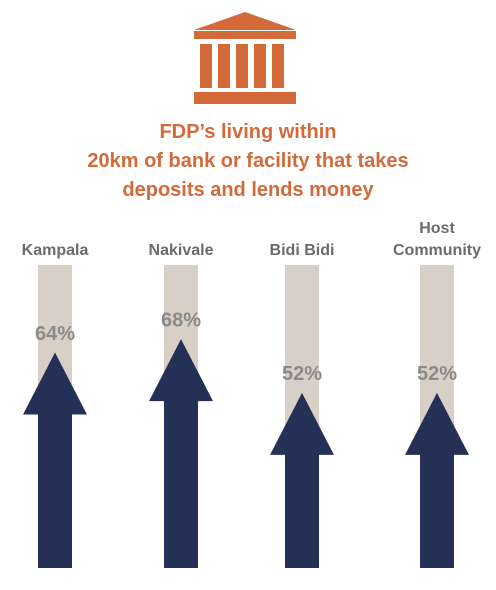  What do you see at coordinates (437, 239) in the screenshot?
I see `category-label: Host Community` at bounding box center [437, 239].